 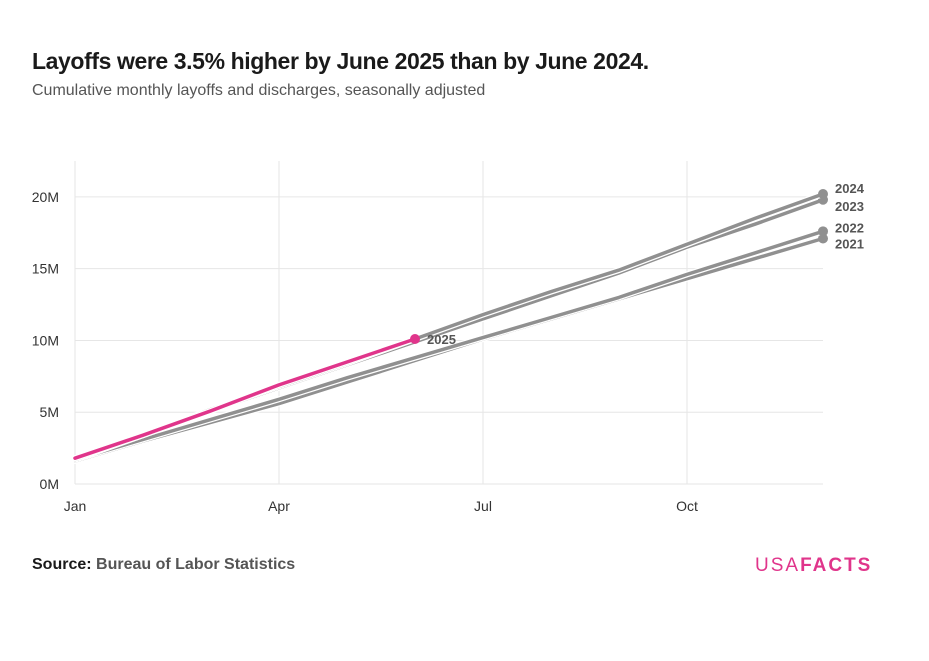 I want to click on series-label-2021: 2021, so click(x=849, y=244).